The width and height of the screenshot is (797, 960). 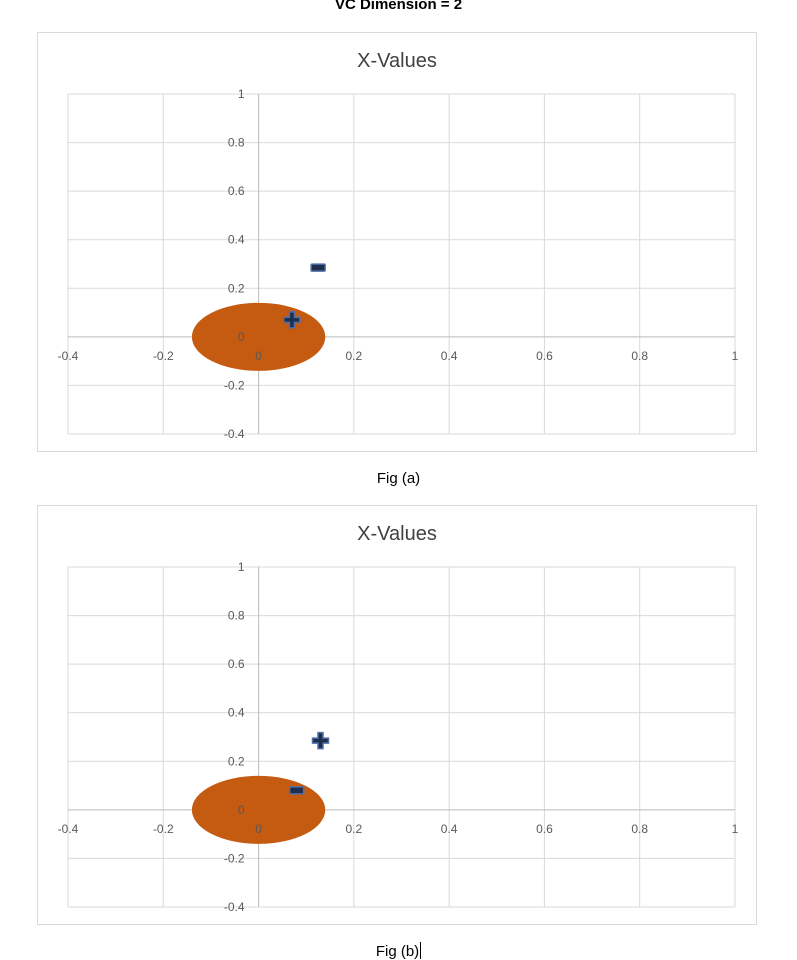 What do you see at coordinates (639, 356) in the screenshot?
I see `chart-a-x-tick-label: 0.8` at bounding box center [639, 356].